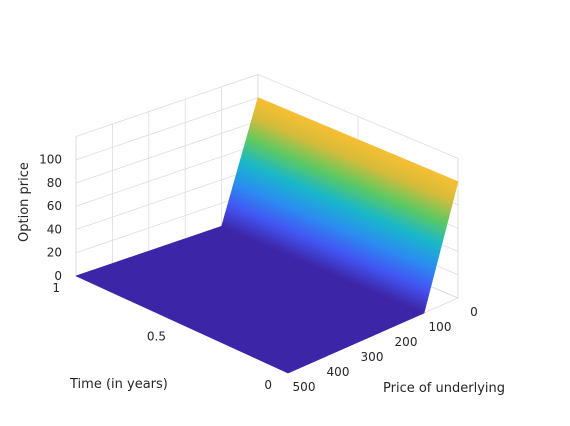  Describe the element at coordinates (54, 253) in the screenshot. I see `z-tick-label-20: 20` at that location.